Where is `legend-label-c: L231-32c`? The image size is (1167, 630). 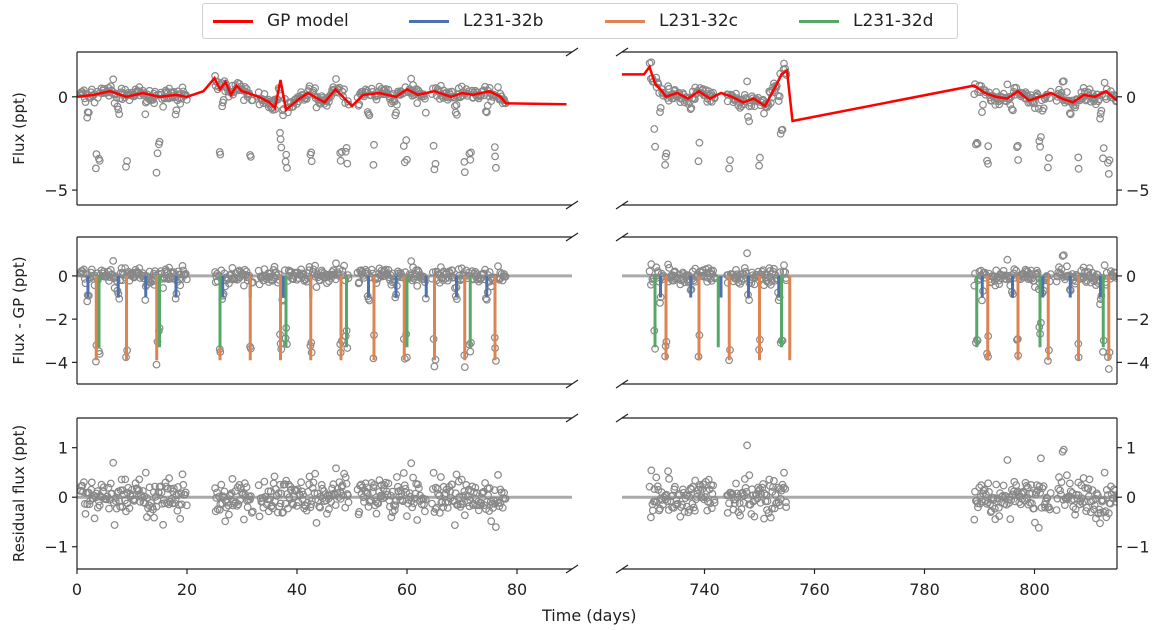
legend-label-c: L231-32c is located at coordinates (699, 21).